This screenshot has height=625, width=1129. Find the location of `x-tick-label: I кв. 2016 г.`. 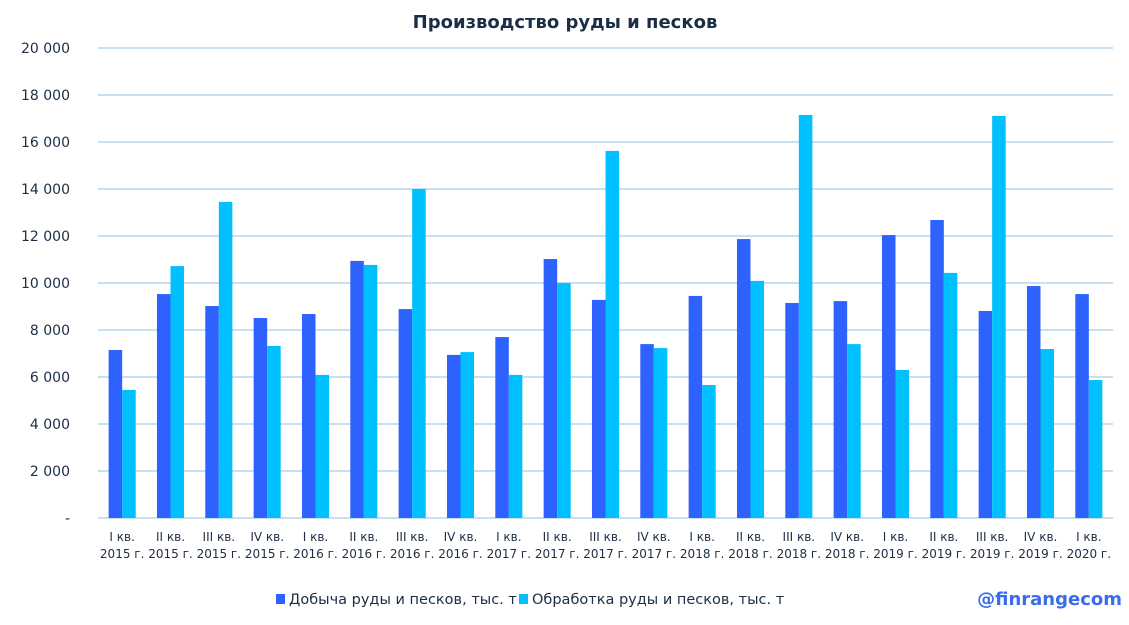

x-tick-label: I кв. 2016 г. is located at coordinates (315, 545).